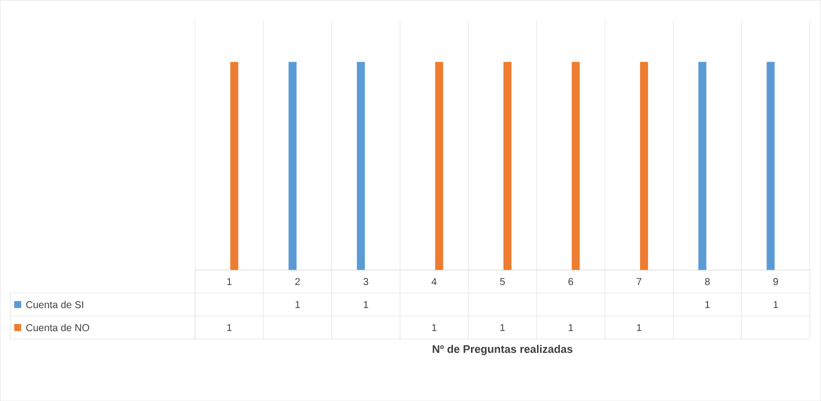  I want to click on x-tick-label: 4, so click(434, 281).